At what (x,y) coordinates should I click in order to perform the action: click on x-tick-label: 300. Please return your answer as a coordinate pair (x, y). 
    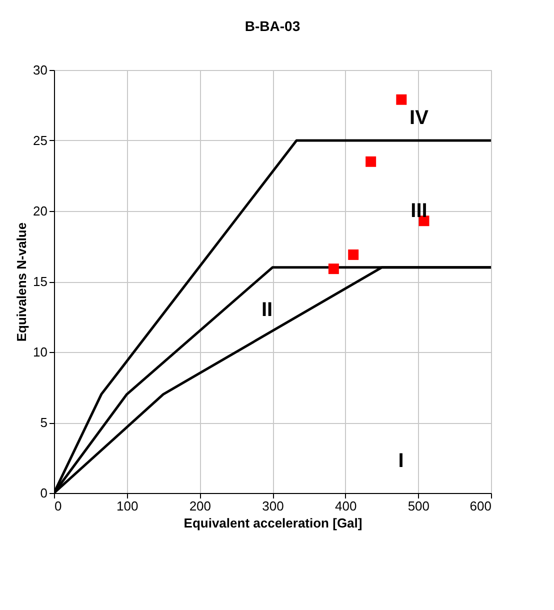
    Looking at the image, I should click on (273, 506).